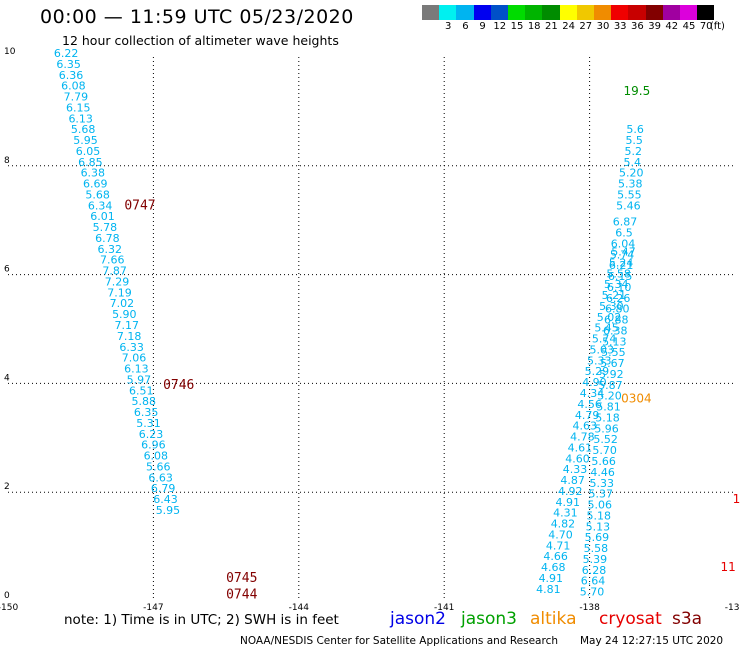 The height and width of the screenshot is (650, 740). I want to click on wave-height-label: 6.85, so click(90, 162).